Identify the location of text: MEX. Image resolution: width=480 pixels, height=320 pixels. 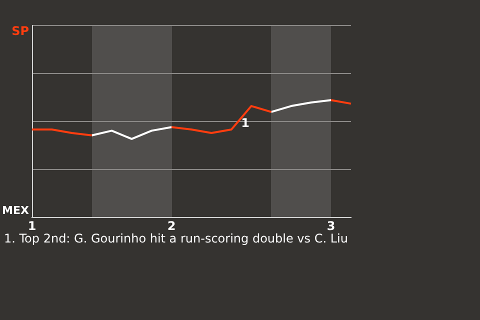
(16, 210).